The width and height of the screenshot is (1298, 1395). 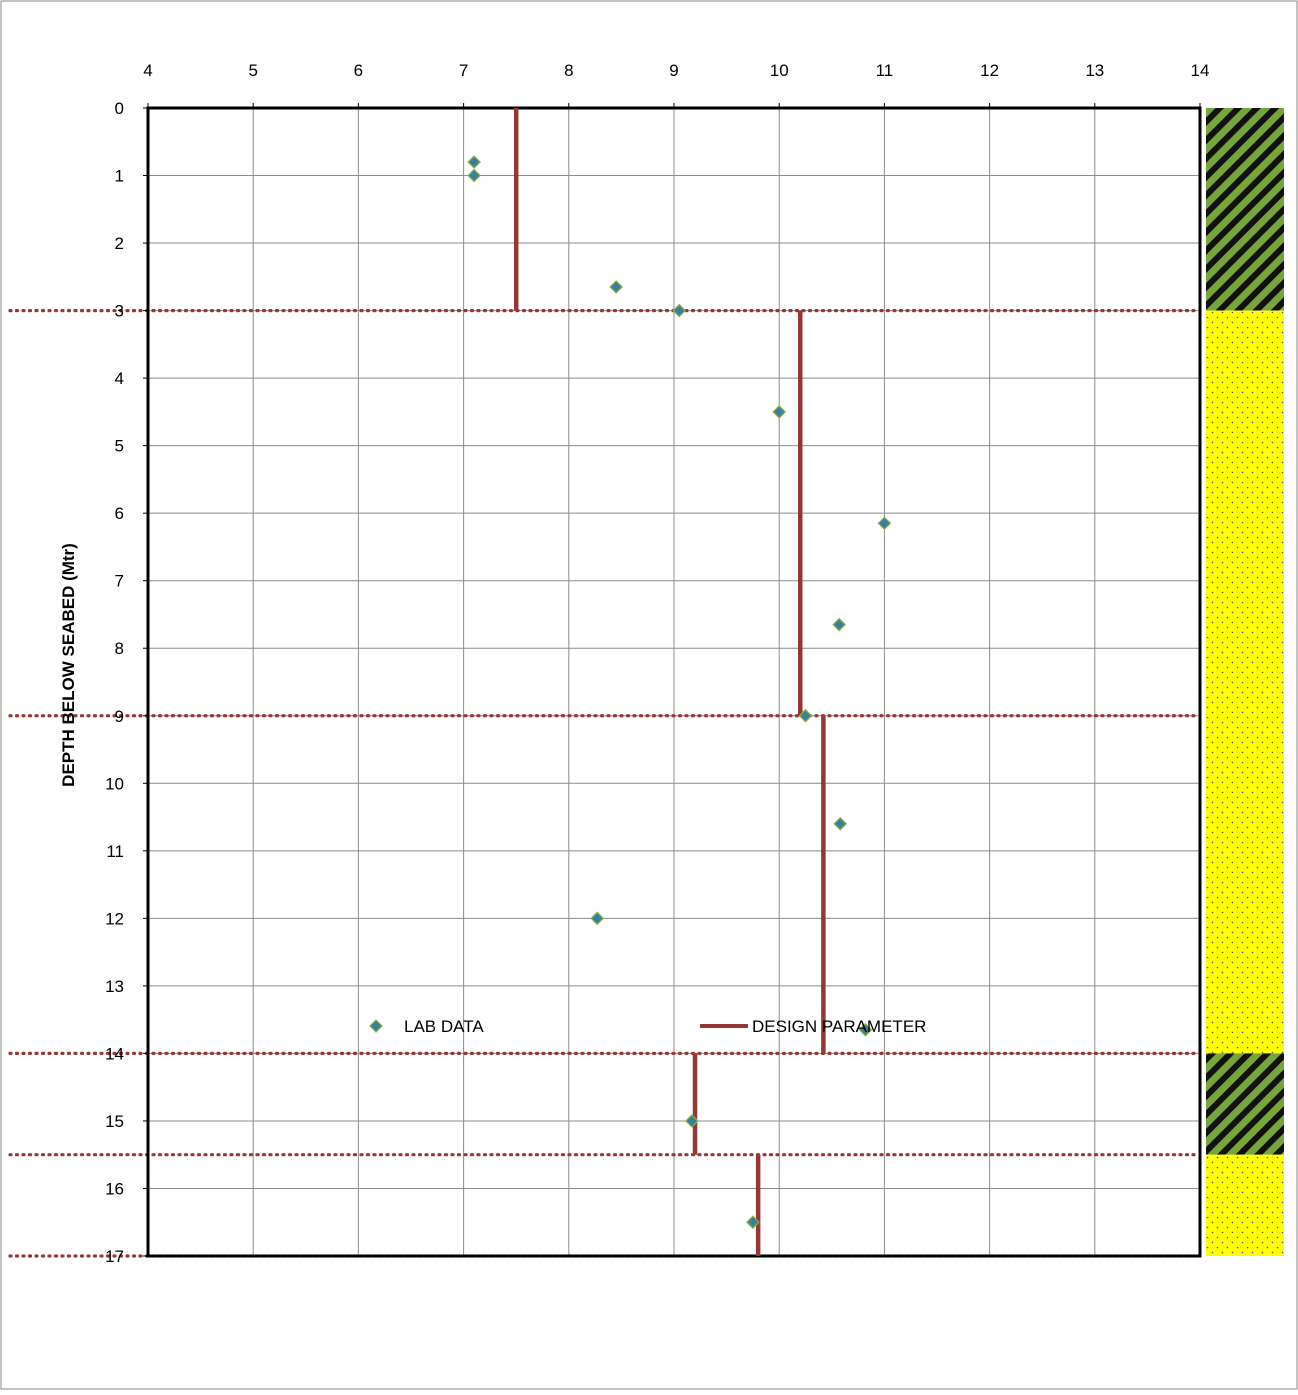 I want to click on x-tick-label: 12, so click(x=989, y=70).